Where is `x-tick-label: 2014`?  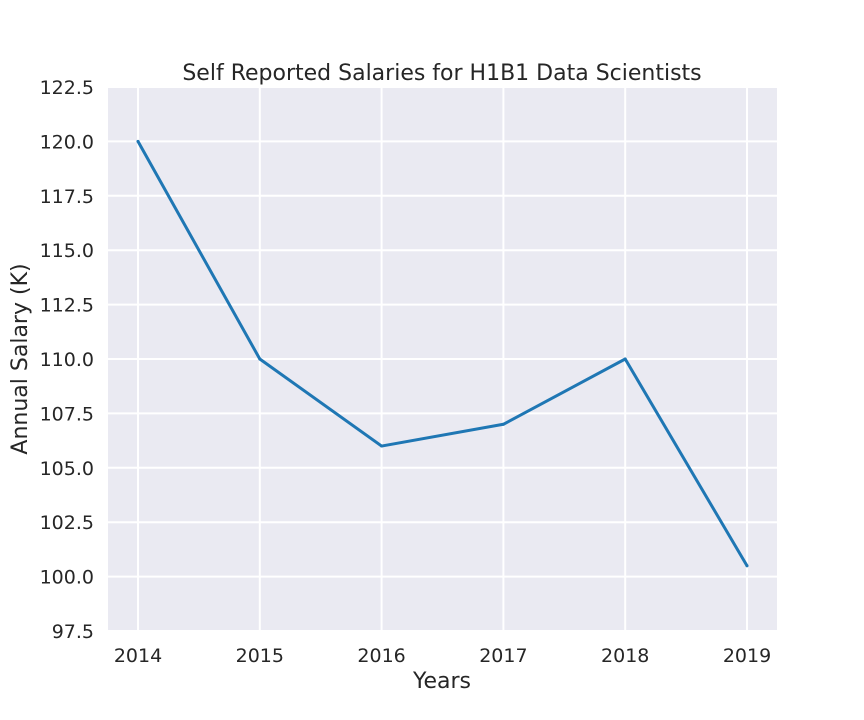 x-tick-label: 2014 is located at coordinates (138, 656).